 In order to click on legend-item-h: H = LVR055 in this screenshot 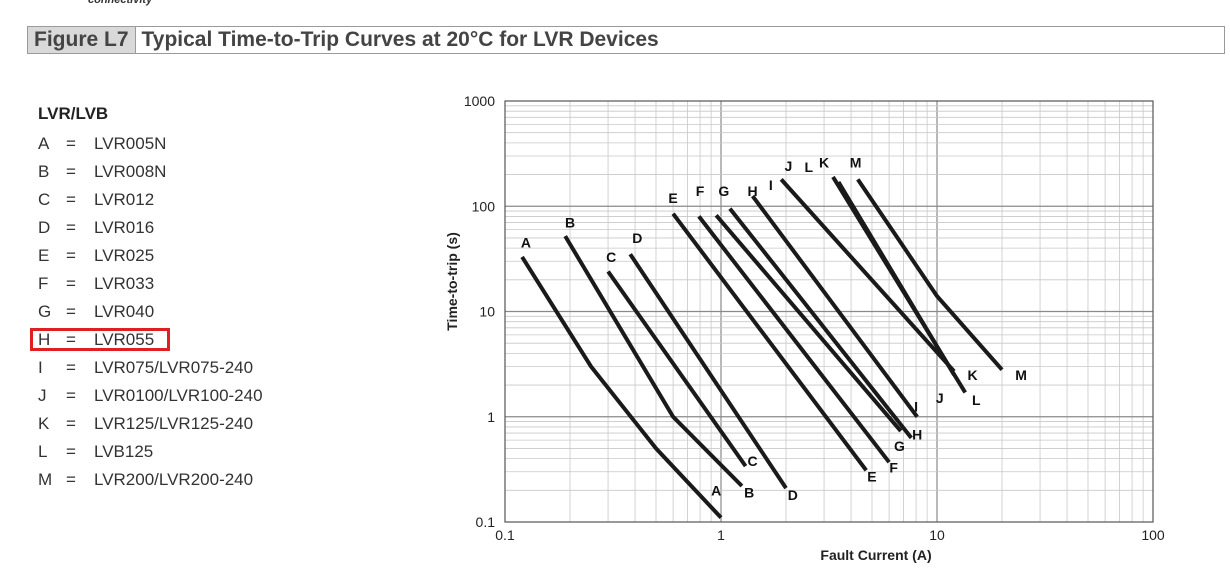, I will do `click(146, 340)`.